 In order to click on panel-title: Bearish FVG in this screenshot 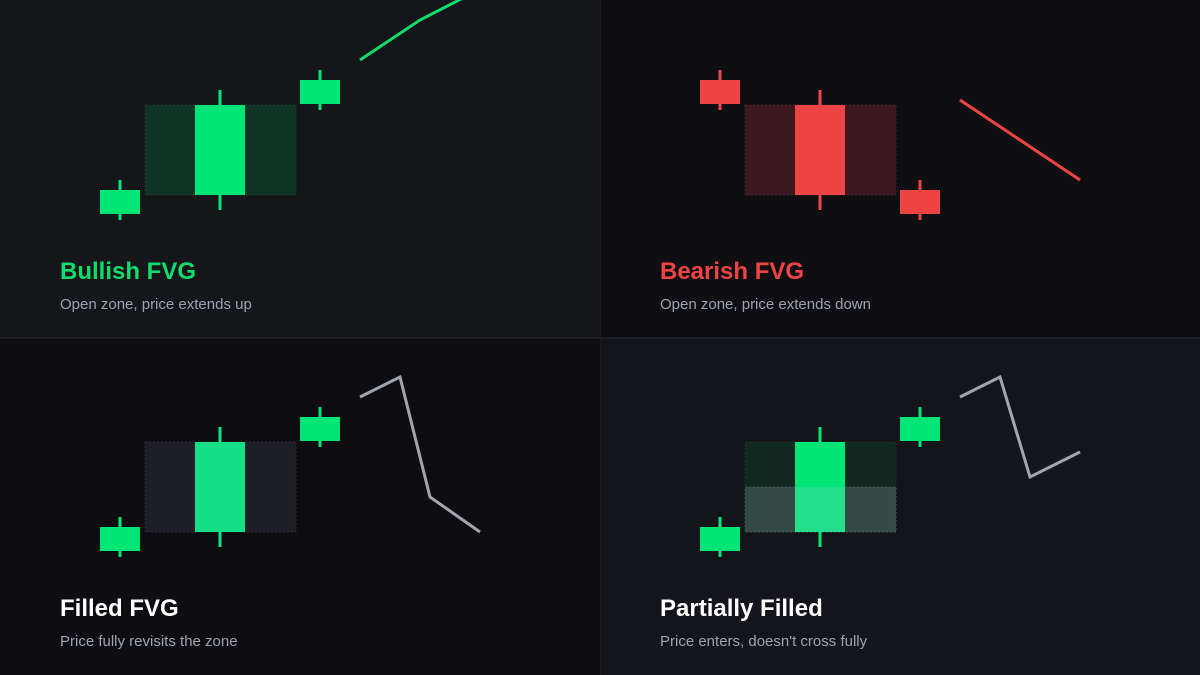, I will do `click(732, 271)`.